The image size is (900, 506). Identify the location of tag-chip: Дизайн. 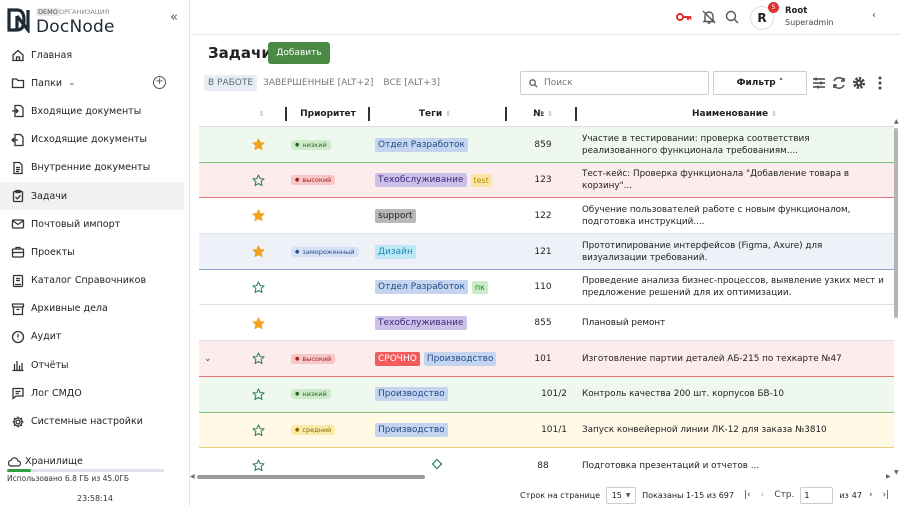
(395, 251).